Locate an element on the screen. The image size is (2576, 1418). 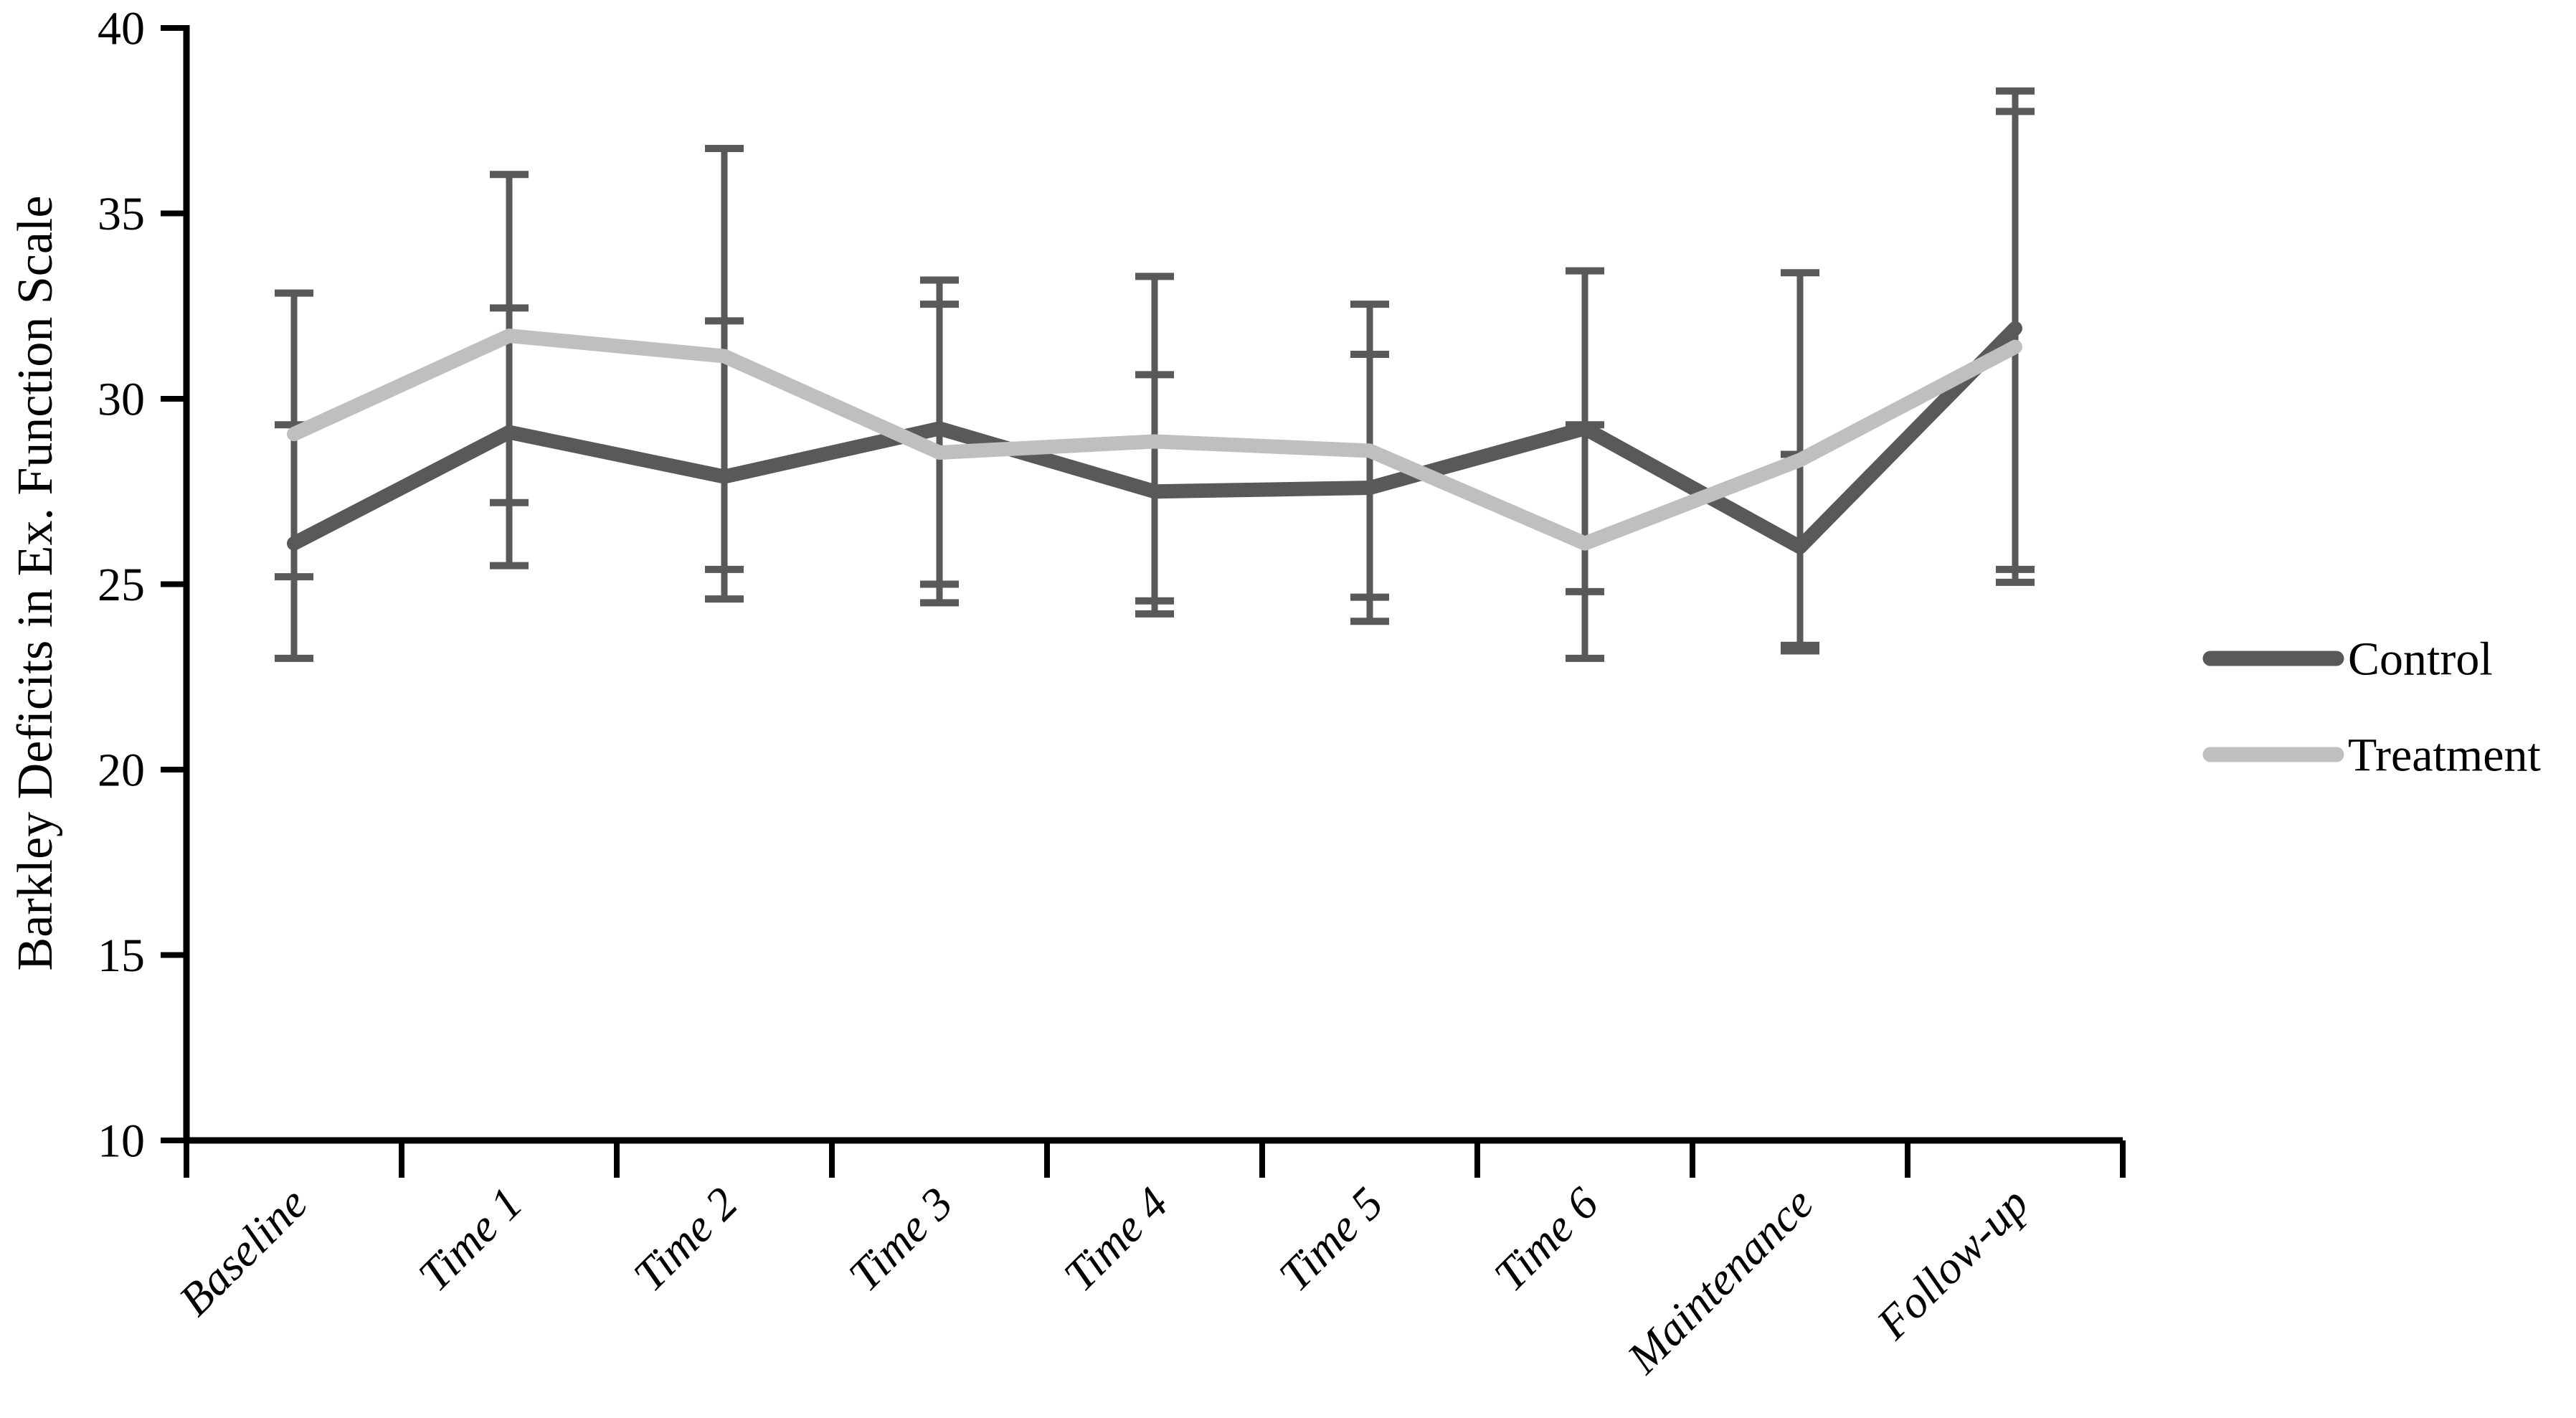
legend: Control Treatment is located at coordinates (2371, 707).